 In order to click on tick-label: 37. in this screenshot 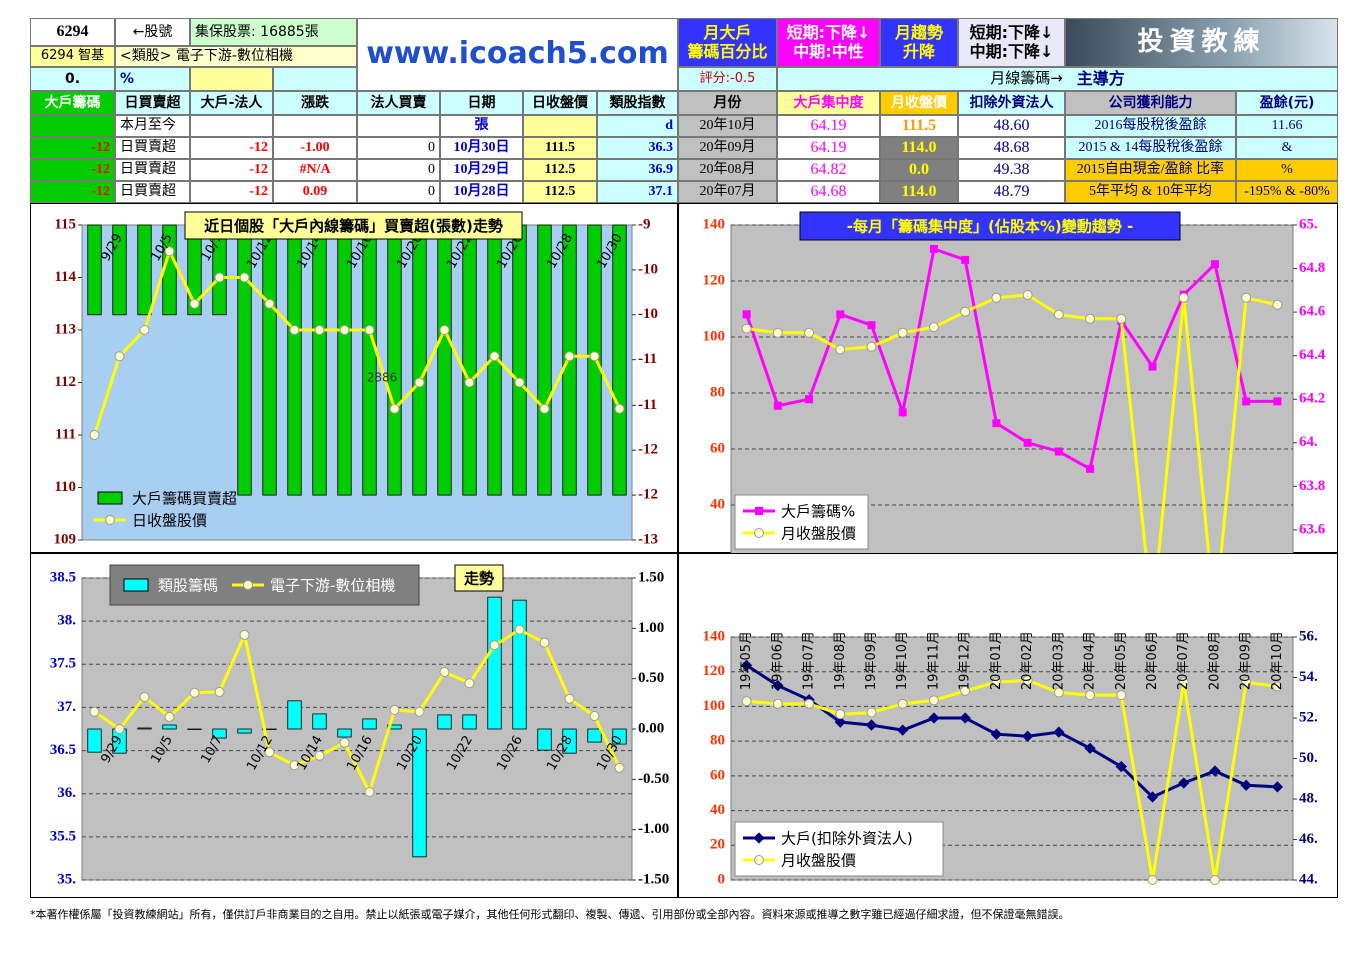, I will do `click(66, 707)`.